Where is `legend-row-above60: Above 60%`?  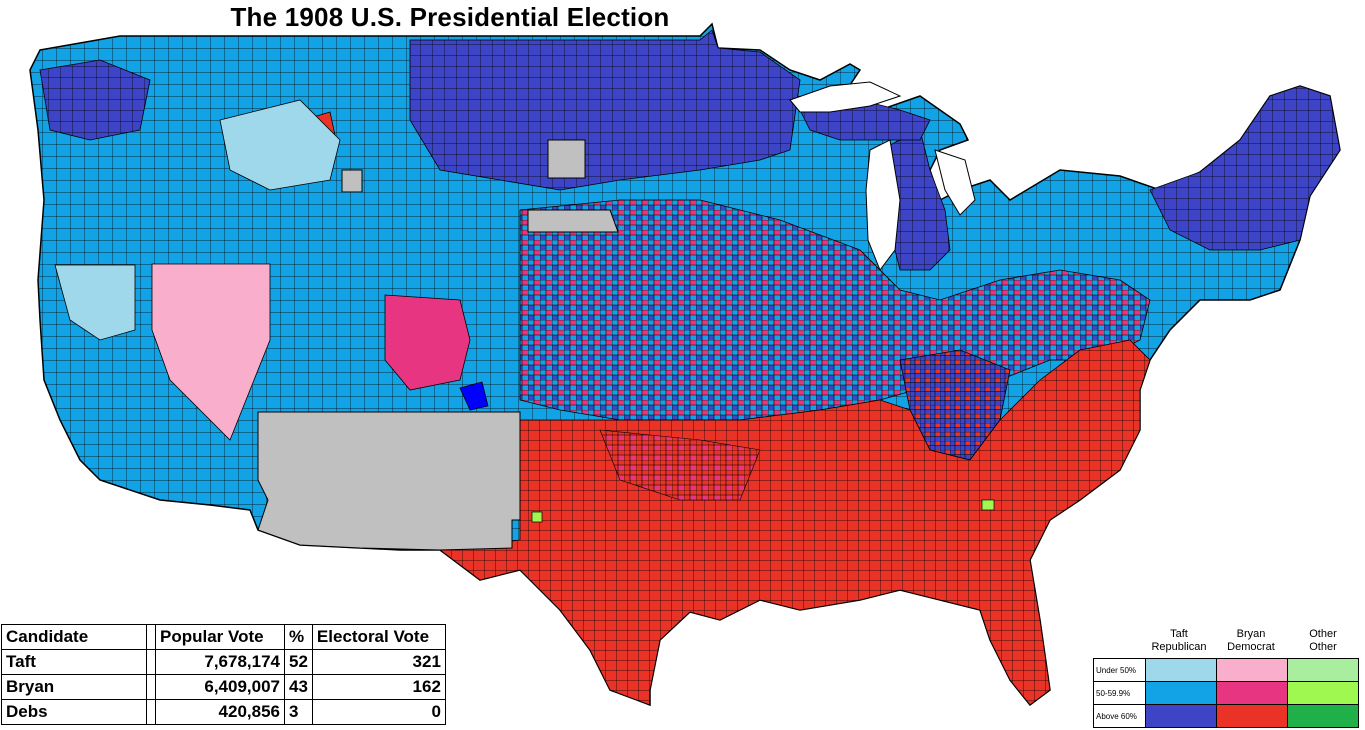 legend-row-above60: Above 60% is located at coordinates (1226, 716).